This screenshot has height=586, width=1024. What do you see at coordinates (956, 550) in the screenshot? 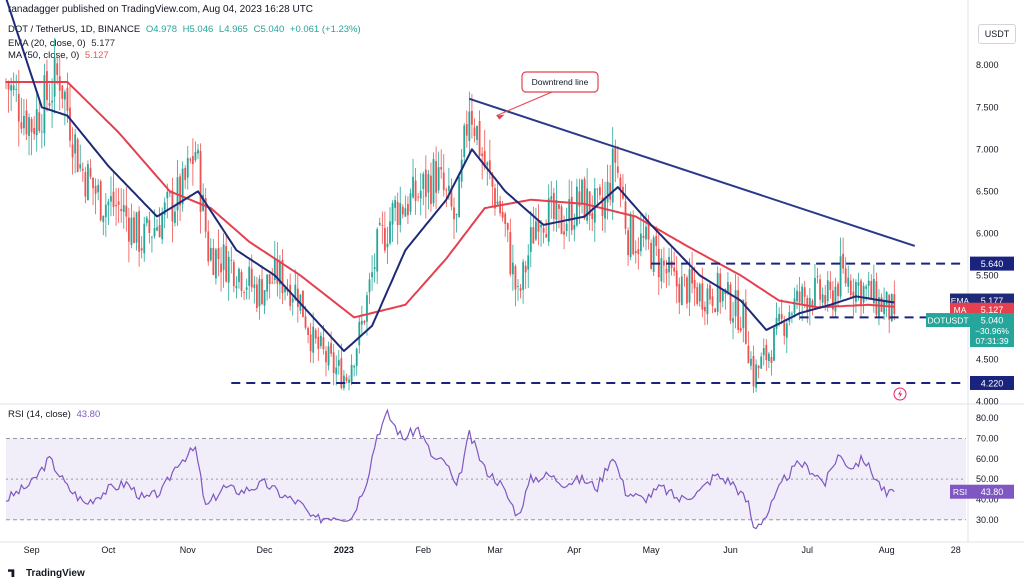
I see `time-tick-label: 28` at bounding box center [956, 550].